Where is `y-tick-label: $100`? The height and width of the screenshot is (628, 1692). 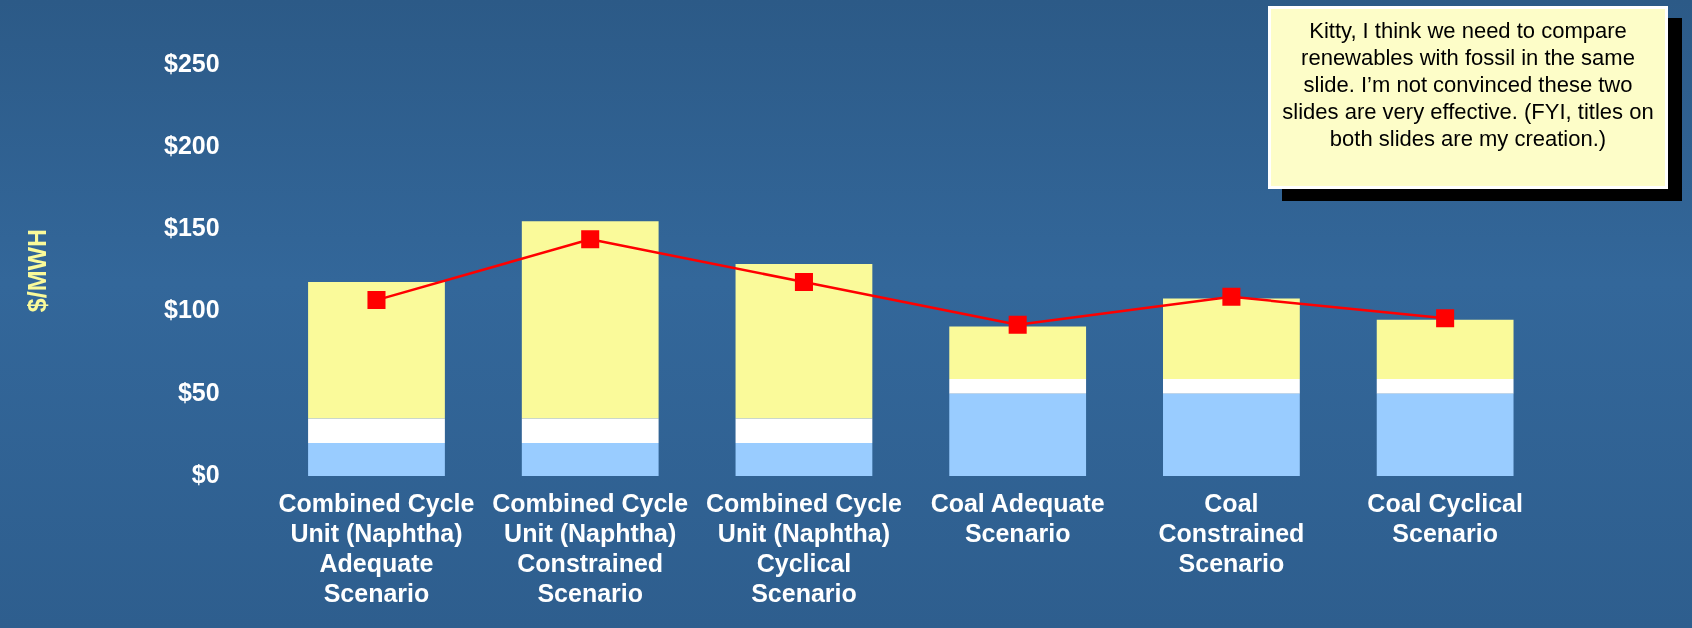 y-tick-label: $100 is located at coordinates (191, 309).